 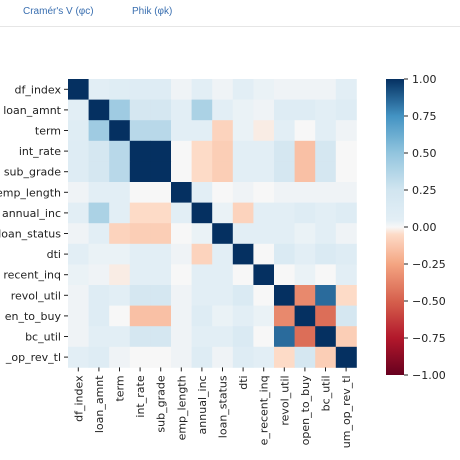 I want to click on row-label: en_to_buy, so click(x=33, y=316).